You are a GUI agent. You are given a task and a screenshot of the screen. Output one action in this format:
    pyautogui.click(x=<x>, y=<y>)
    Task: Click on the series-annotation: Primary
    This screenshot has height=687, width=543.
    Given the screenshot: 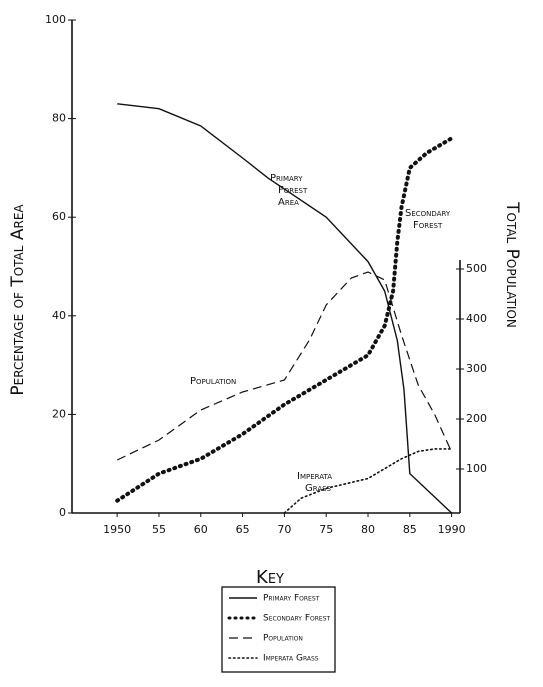 What is the action you would take?
    pyautogui.click(x=286, y=178)
    